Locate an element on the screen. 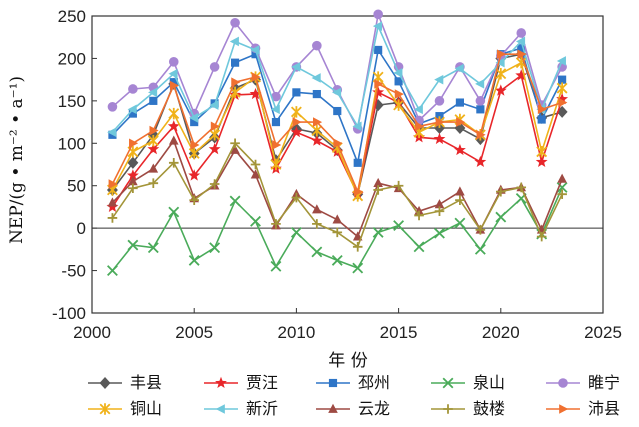  x-axis-title: 年 份 is located at coordinates (347, 361).